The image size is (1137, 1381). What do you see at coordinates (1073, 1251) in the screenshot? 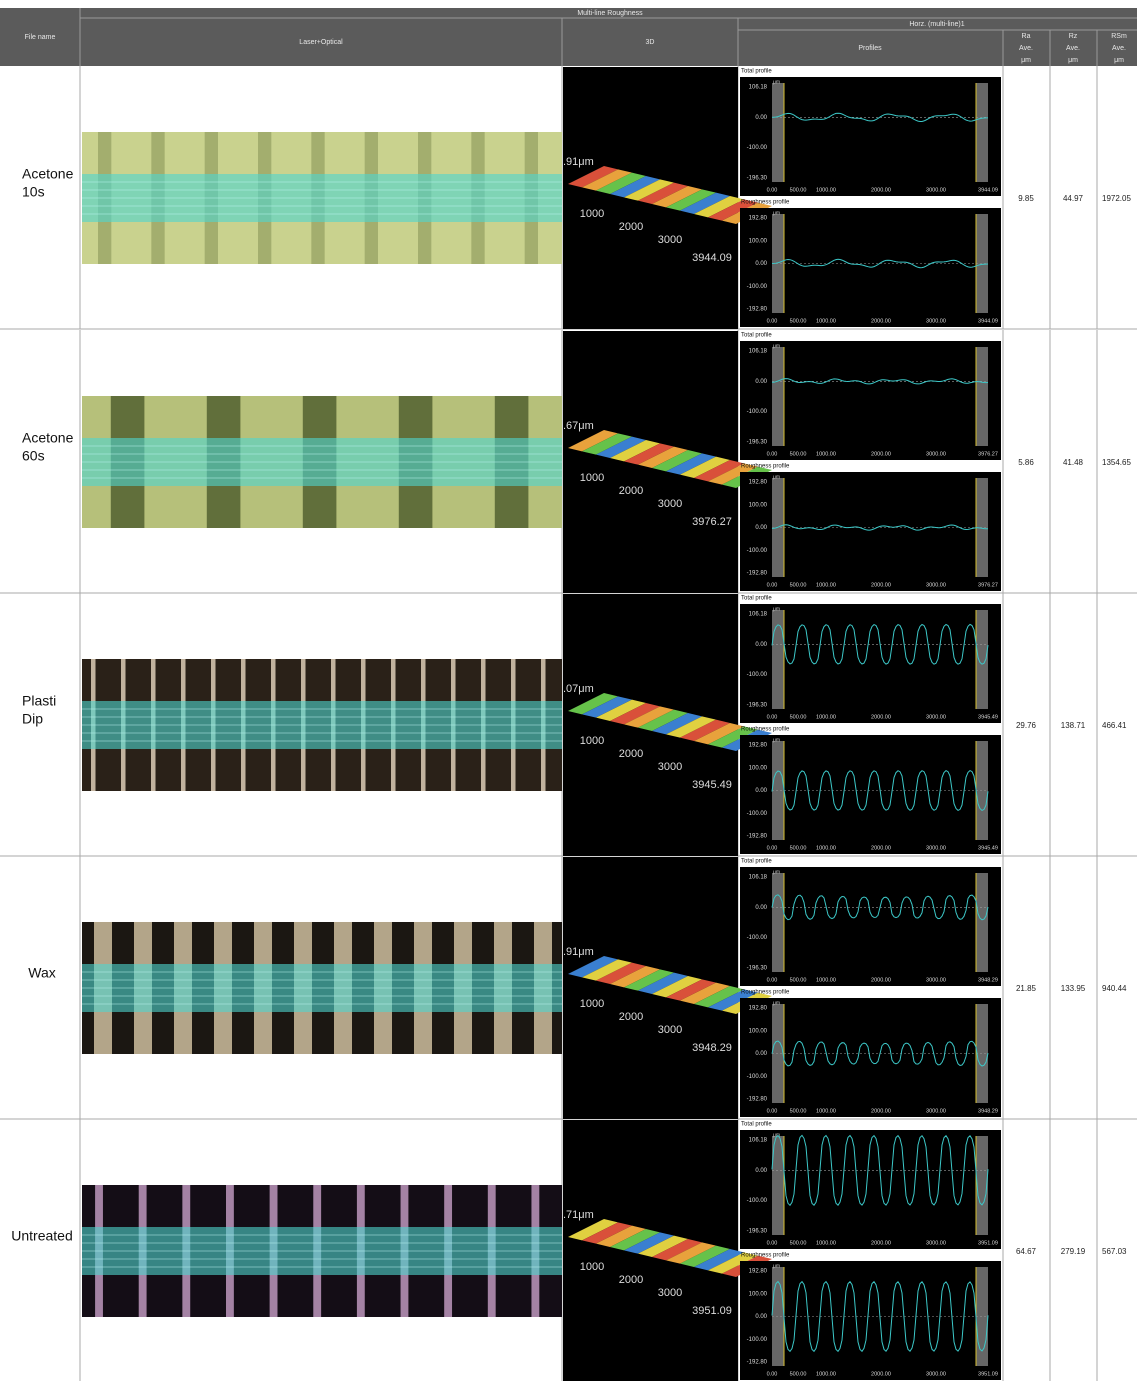
I see `roughness-value: 279.19` at bounding box center [1073, 1251].